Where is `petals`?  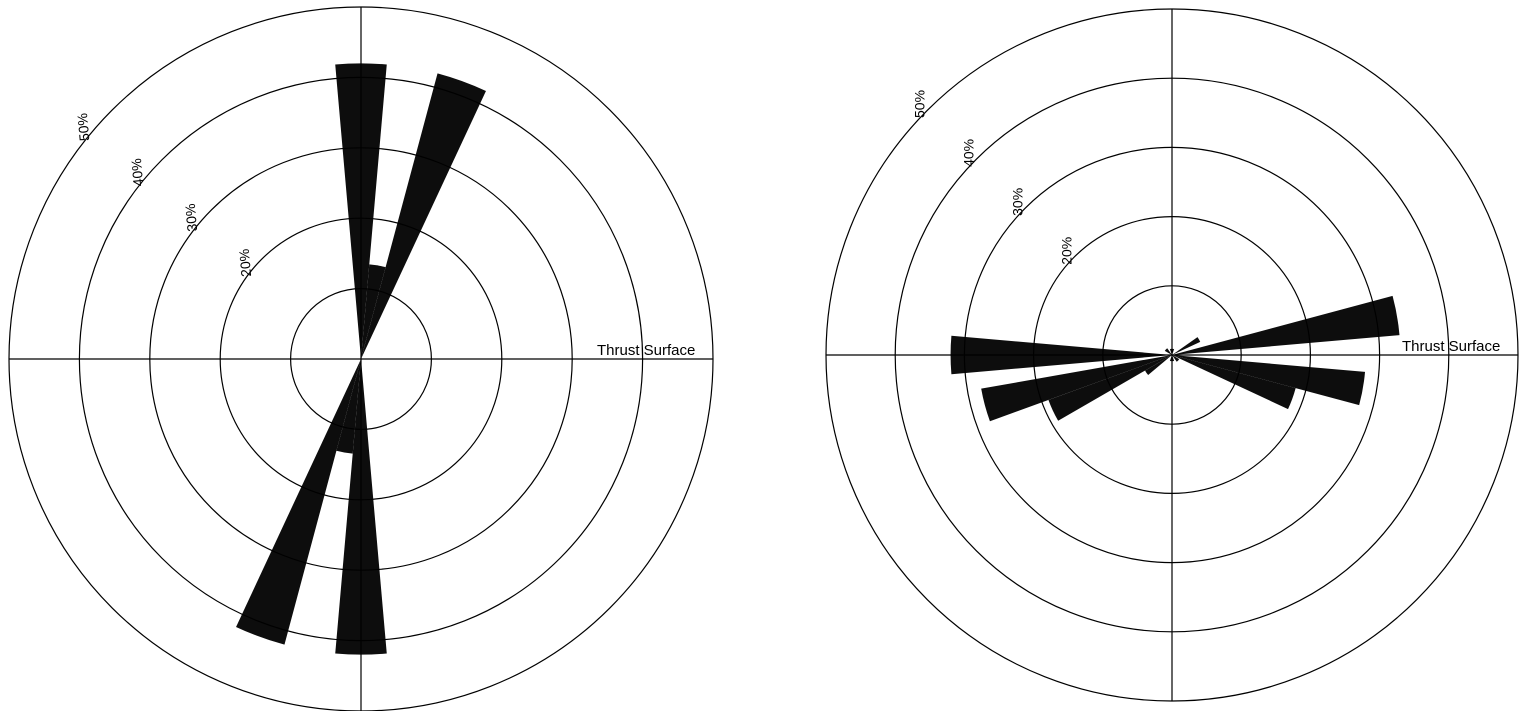
petals is located at coordinates (1175, 358).